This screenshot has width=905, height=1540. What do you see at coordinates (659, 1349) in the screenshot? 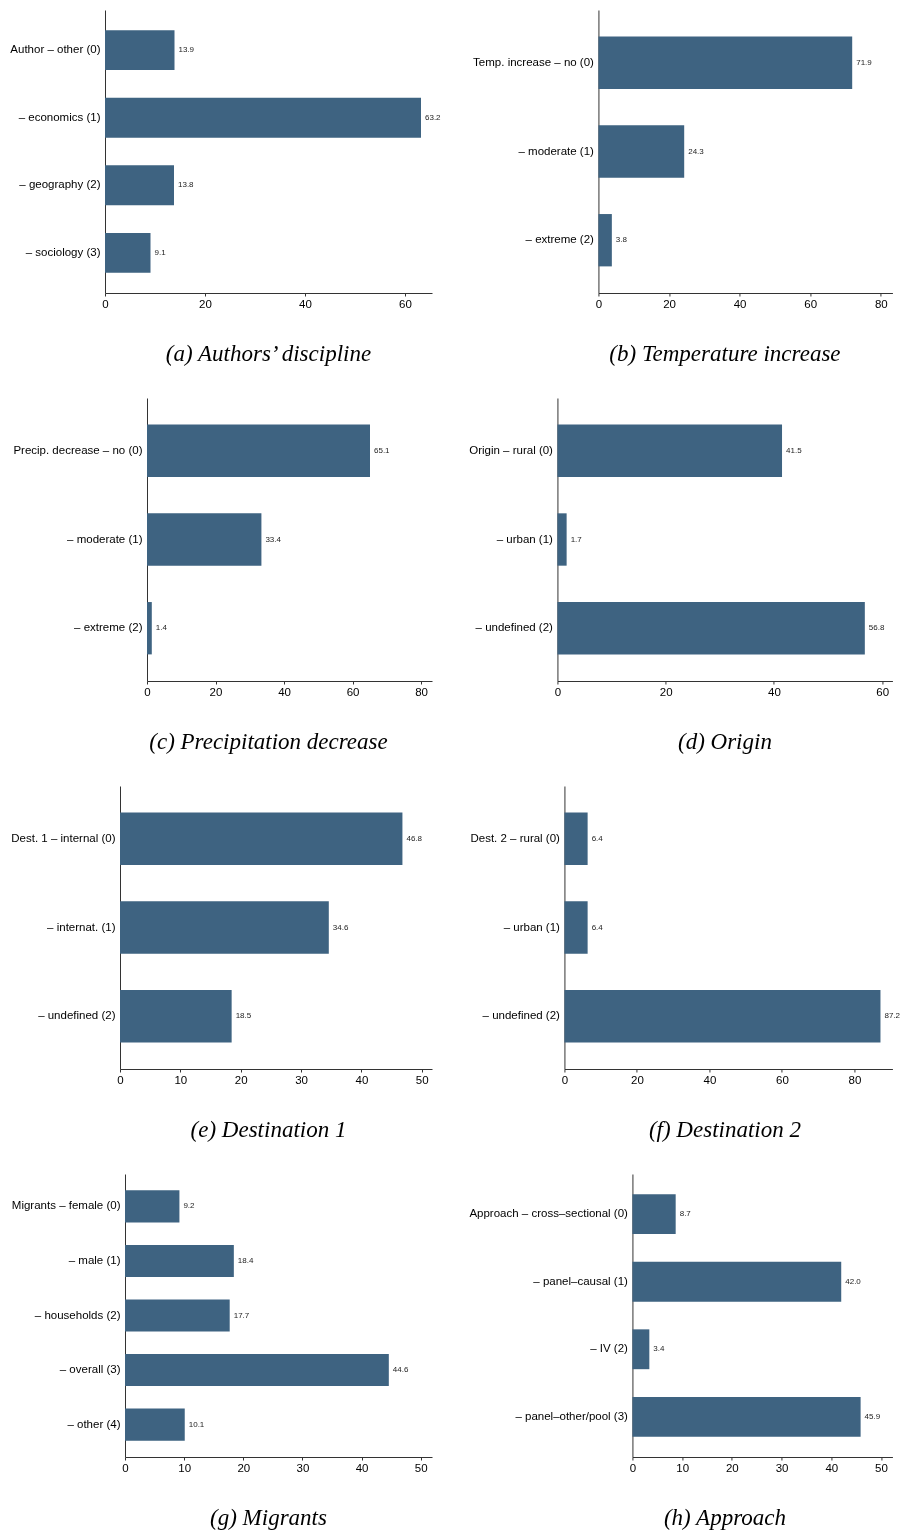
I see `data-label: 3.4` at bounding box center [659, 1349].